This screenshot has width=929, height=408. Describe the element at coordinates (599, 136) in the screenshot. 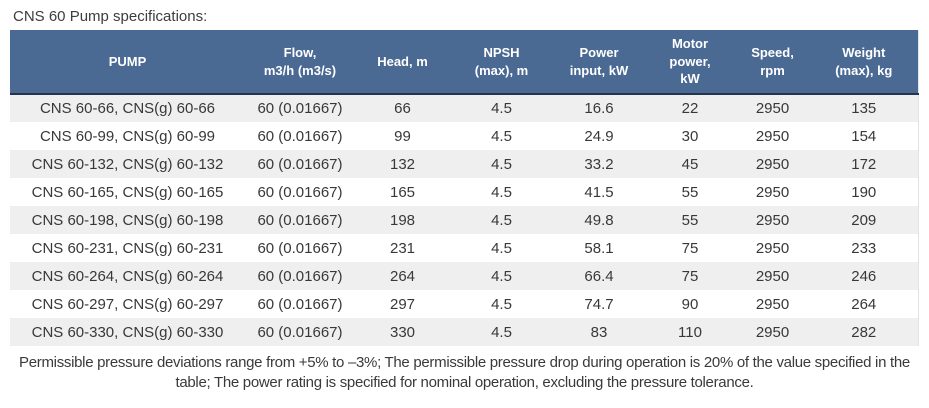

I see `table-cell-power_input: 24.9` at that location.